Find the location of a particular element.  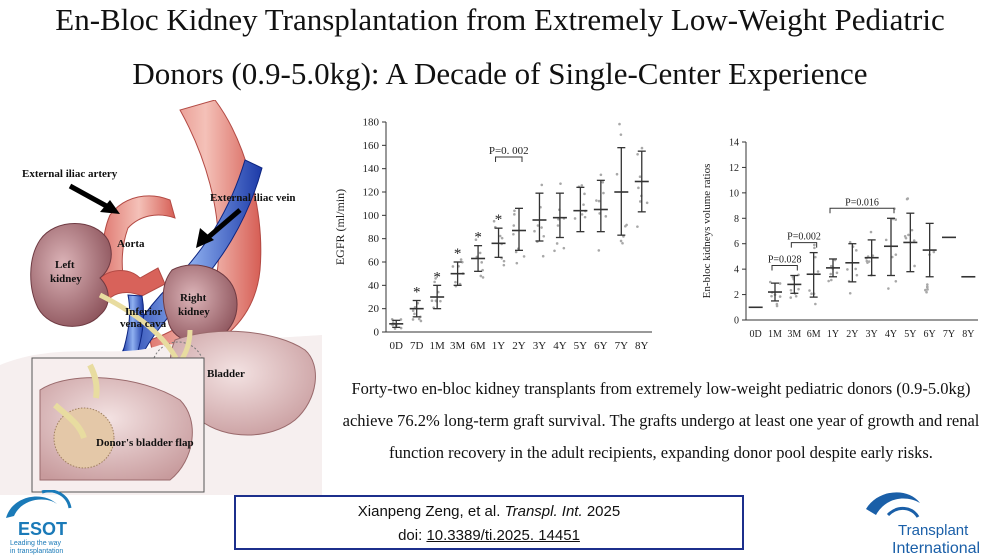

y-tick-label: 6 is located at coordinates (736, 244).